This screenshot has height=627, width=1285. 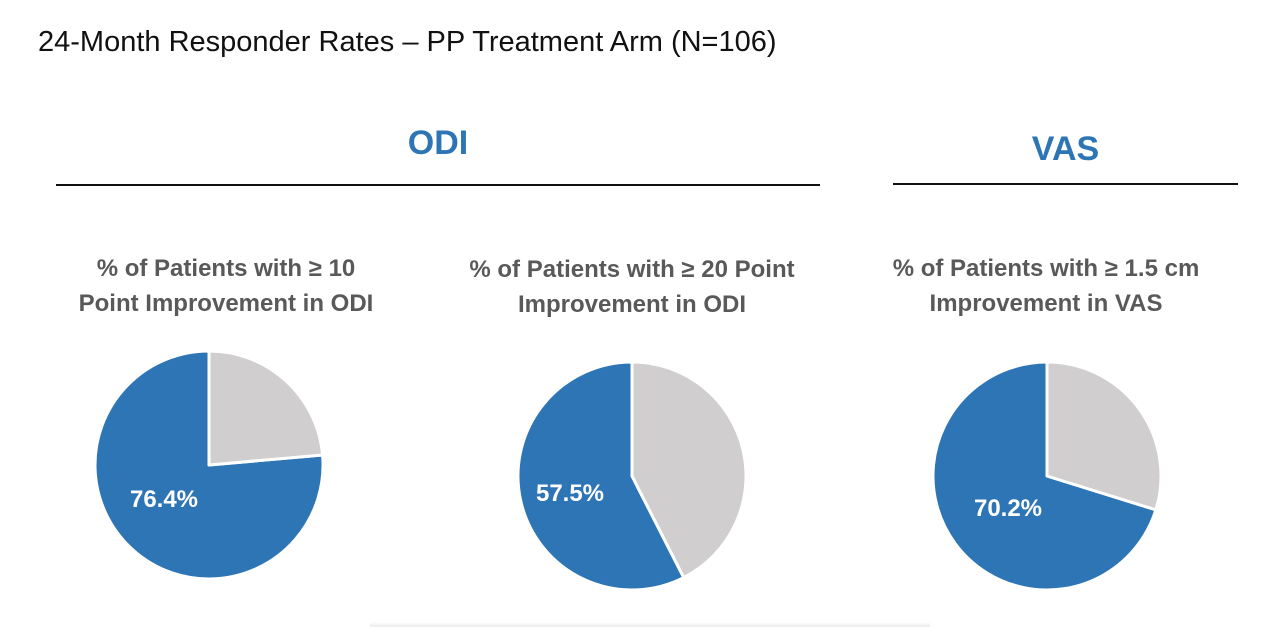 I want to click on vas-divider, so click(x=1065, y=184).